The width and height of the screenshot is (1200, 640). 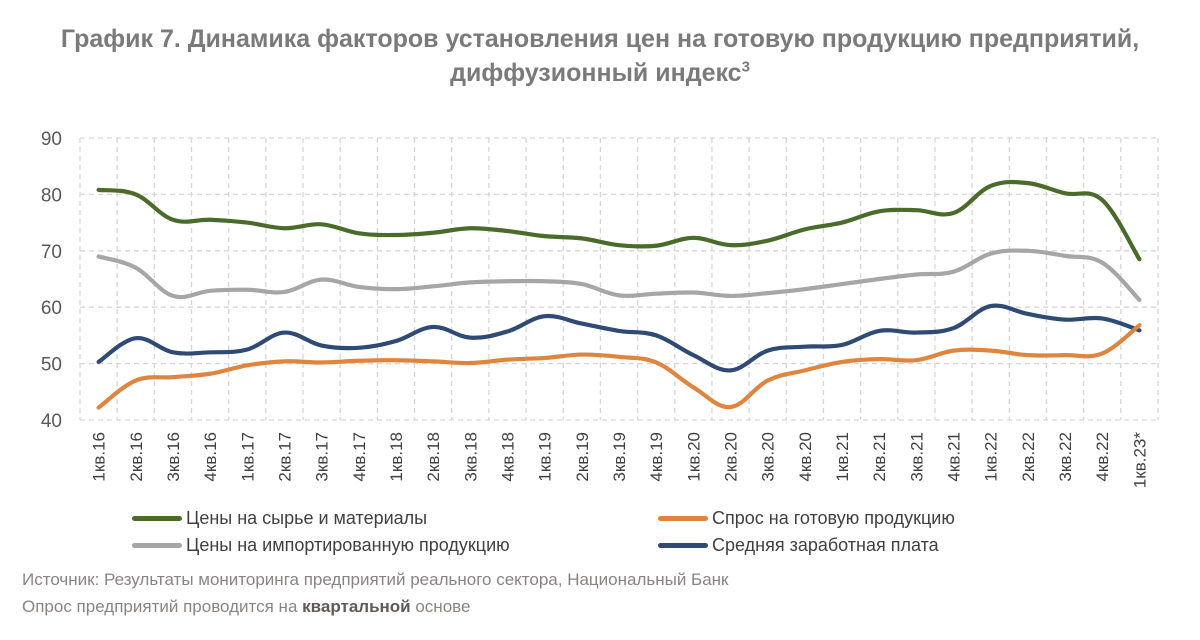 What do you see at coordinates (322, 457) in the screenshot?
I see `x-tick-label: 3кв.17` at bounding box center [322, 457].